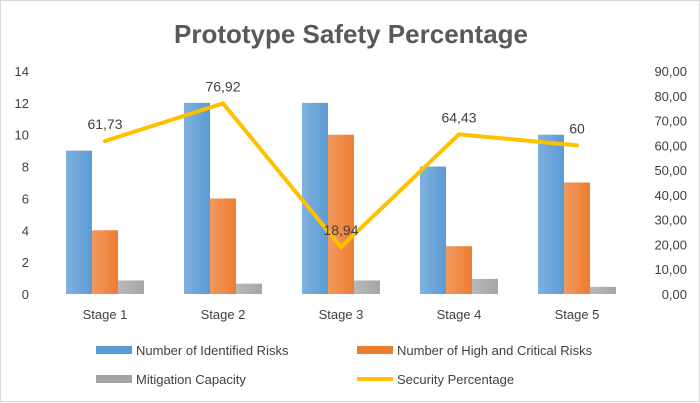  Describe the element at coordinates (577, 314) in the screenshot. I see `category-label: Stage 5` at that location.